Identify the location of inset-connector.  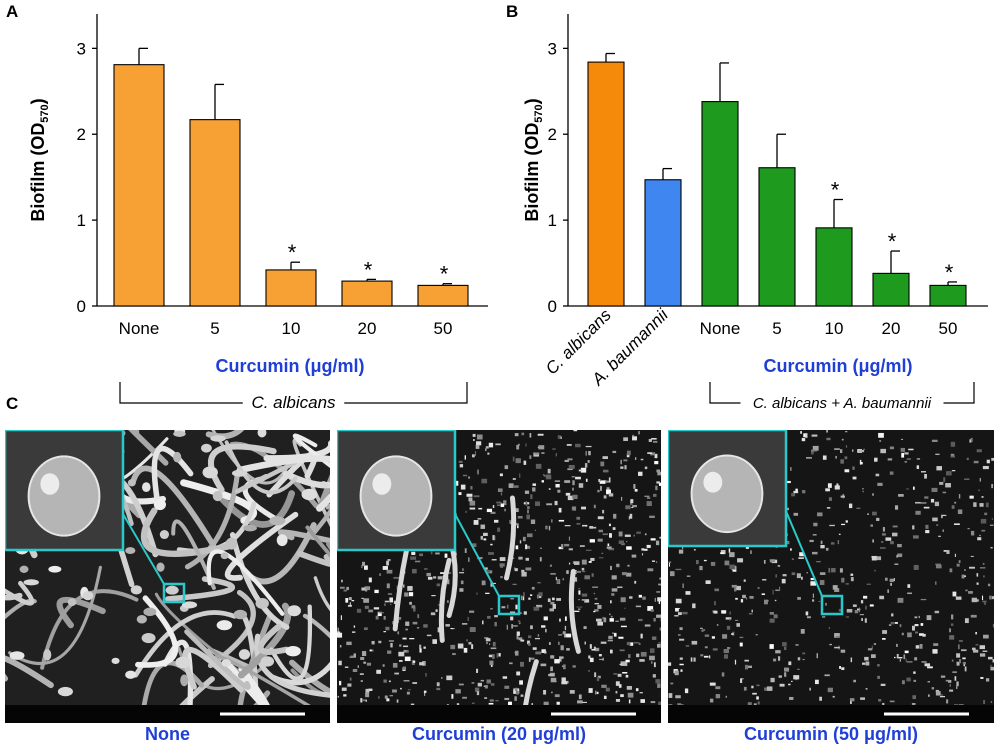
(143, 549).